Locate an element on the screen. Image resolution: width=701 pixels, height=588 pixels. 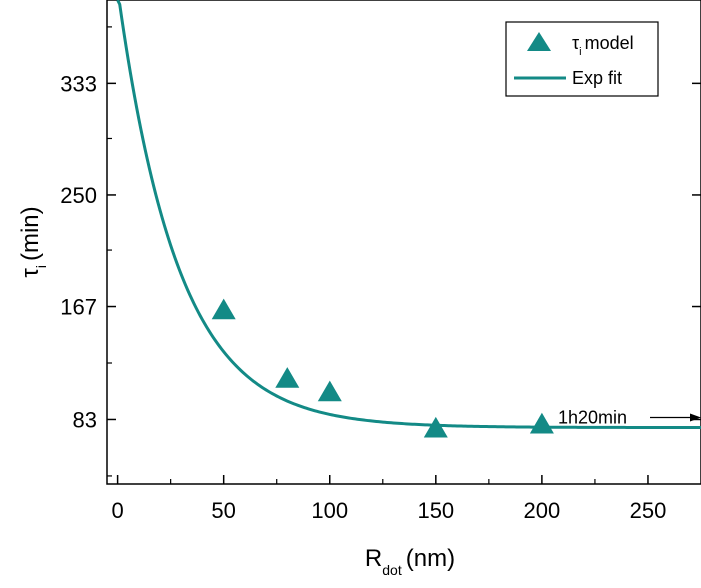
y-axis-label-sub: i is located at coordinates (41, 266).